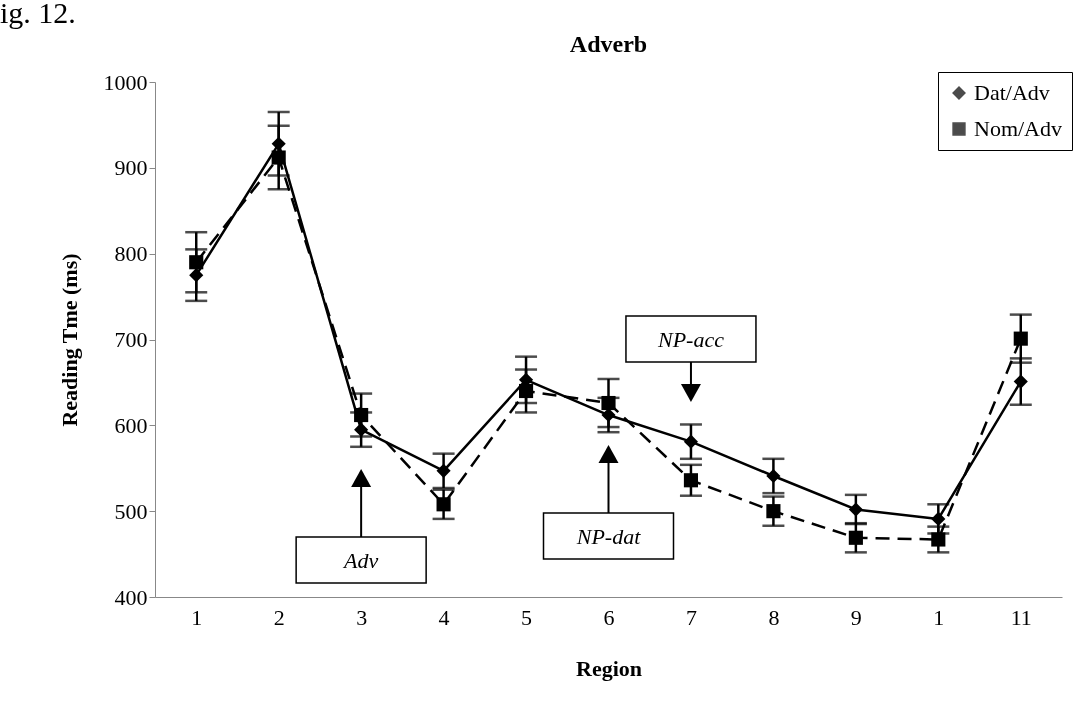 The height and width of the screenshot is (719, 1081). I want to click on x-tick-label: 6, so click(609, 617).